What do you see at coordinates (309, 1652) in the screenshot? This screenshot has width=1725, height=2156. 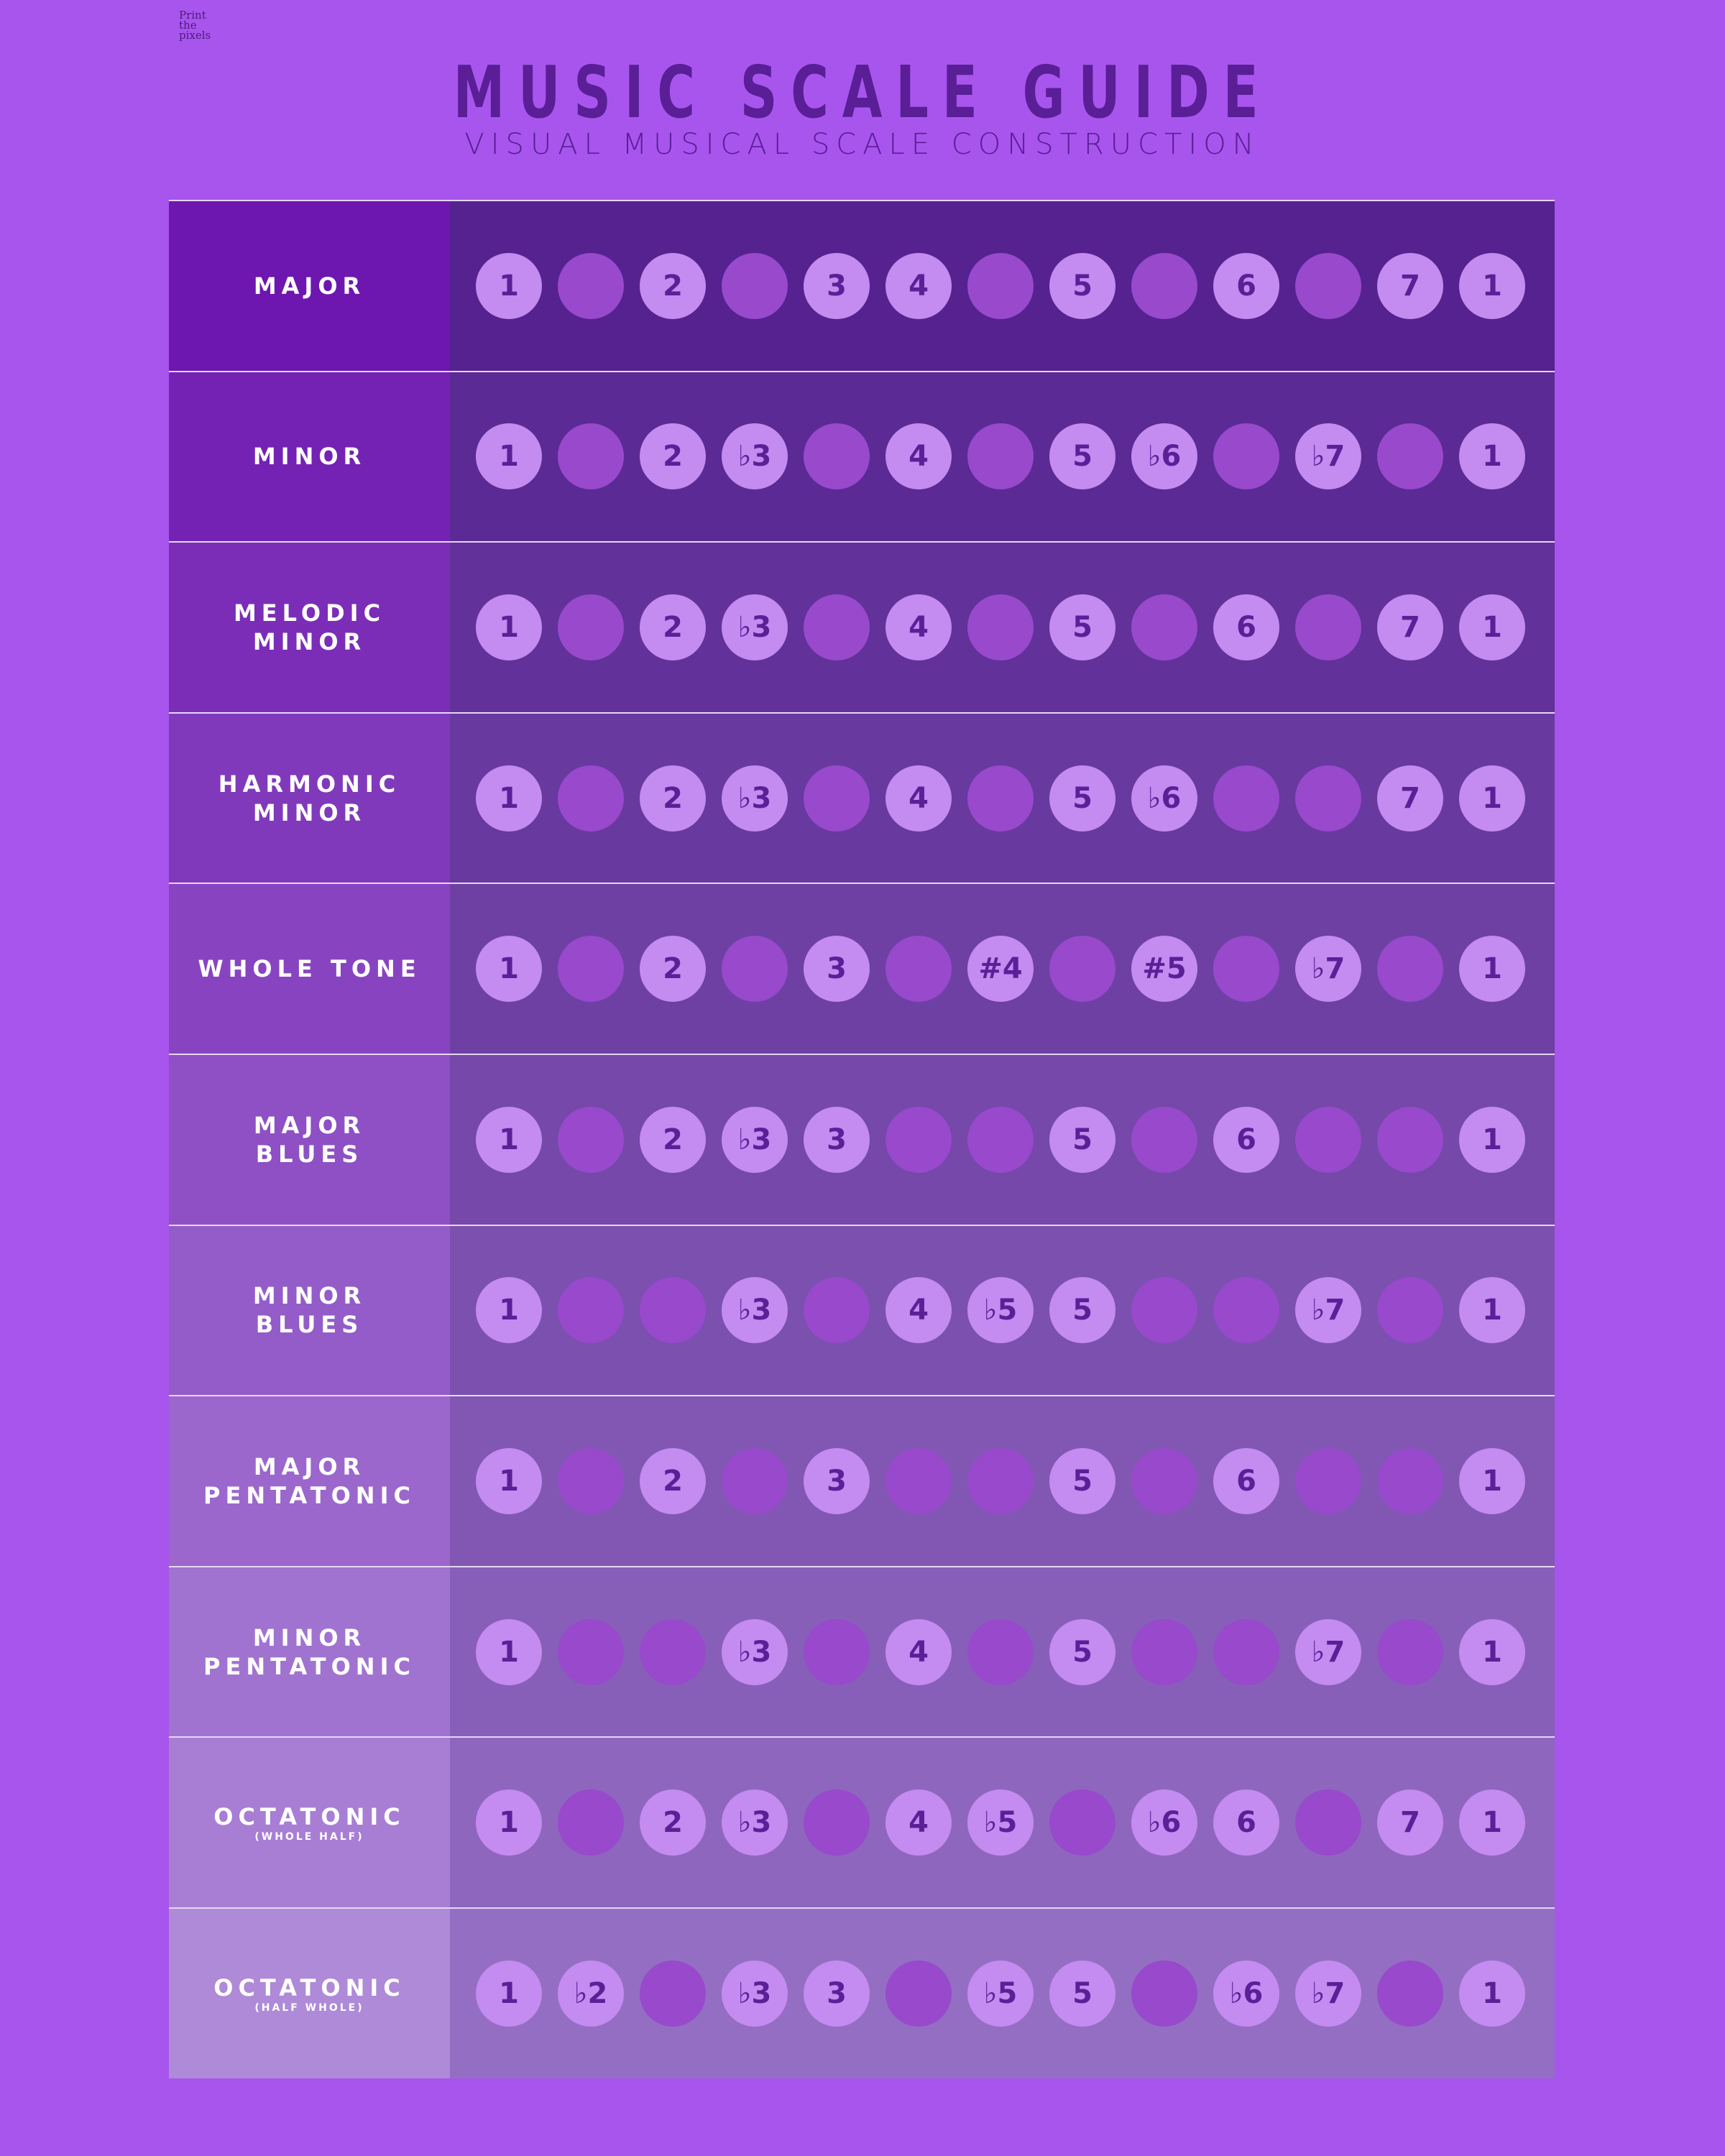 I see `scale-name: MINOR PENTATONIC` at bounding box center [309, 1652].